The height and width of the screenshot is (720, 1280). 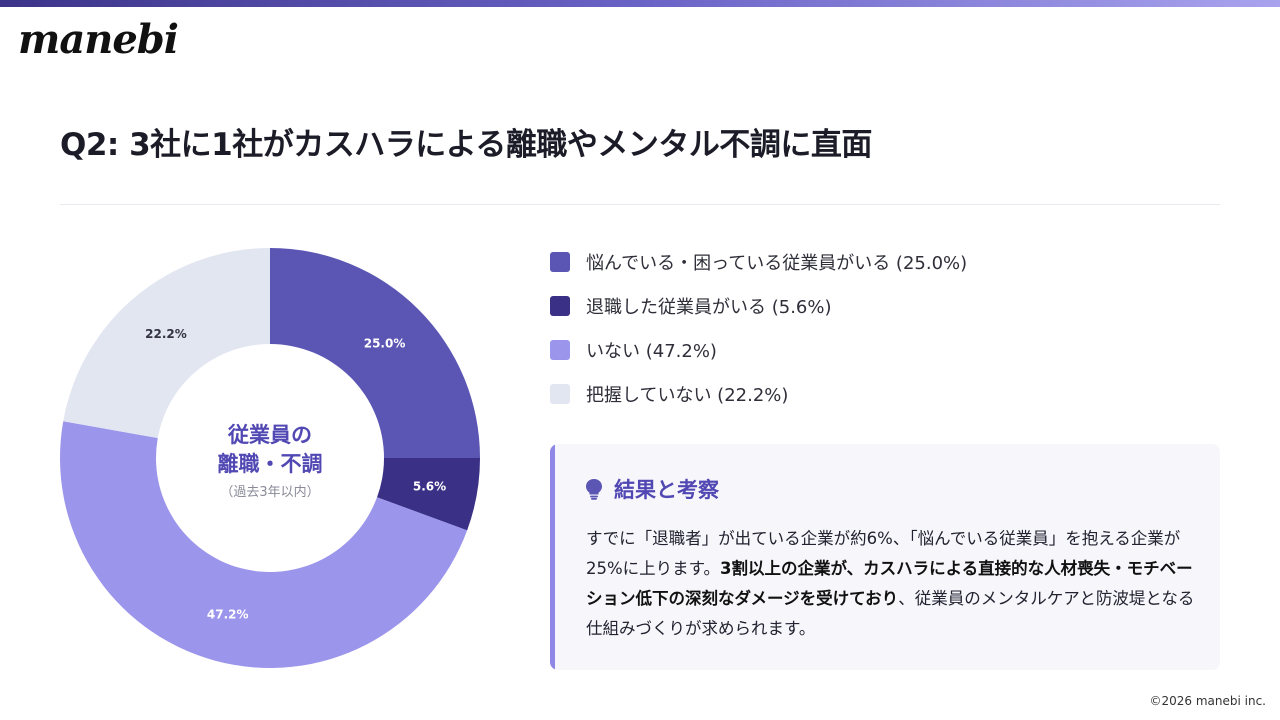 I want to click on slice-label-3: 47.2%, so click(x=228, y=614).